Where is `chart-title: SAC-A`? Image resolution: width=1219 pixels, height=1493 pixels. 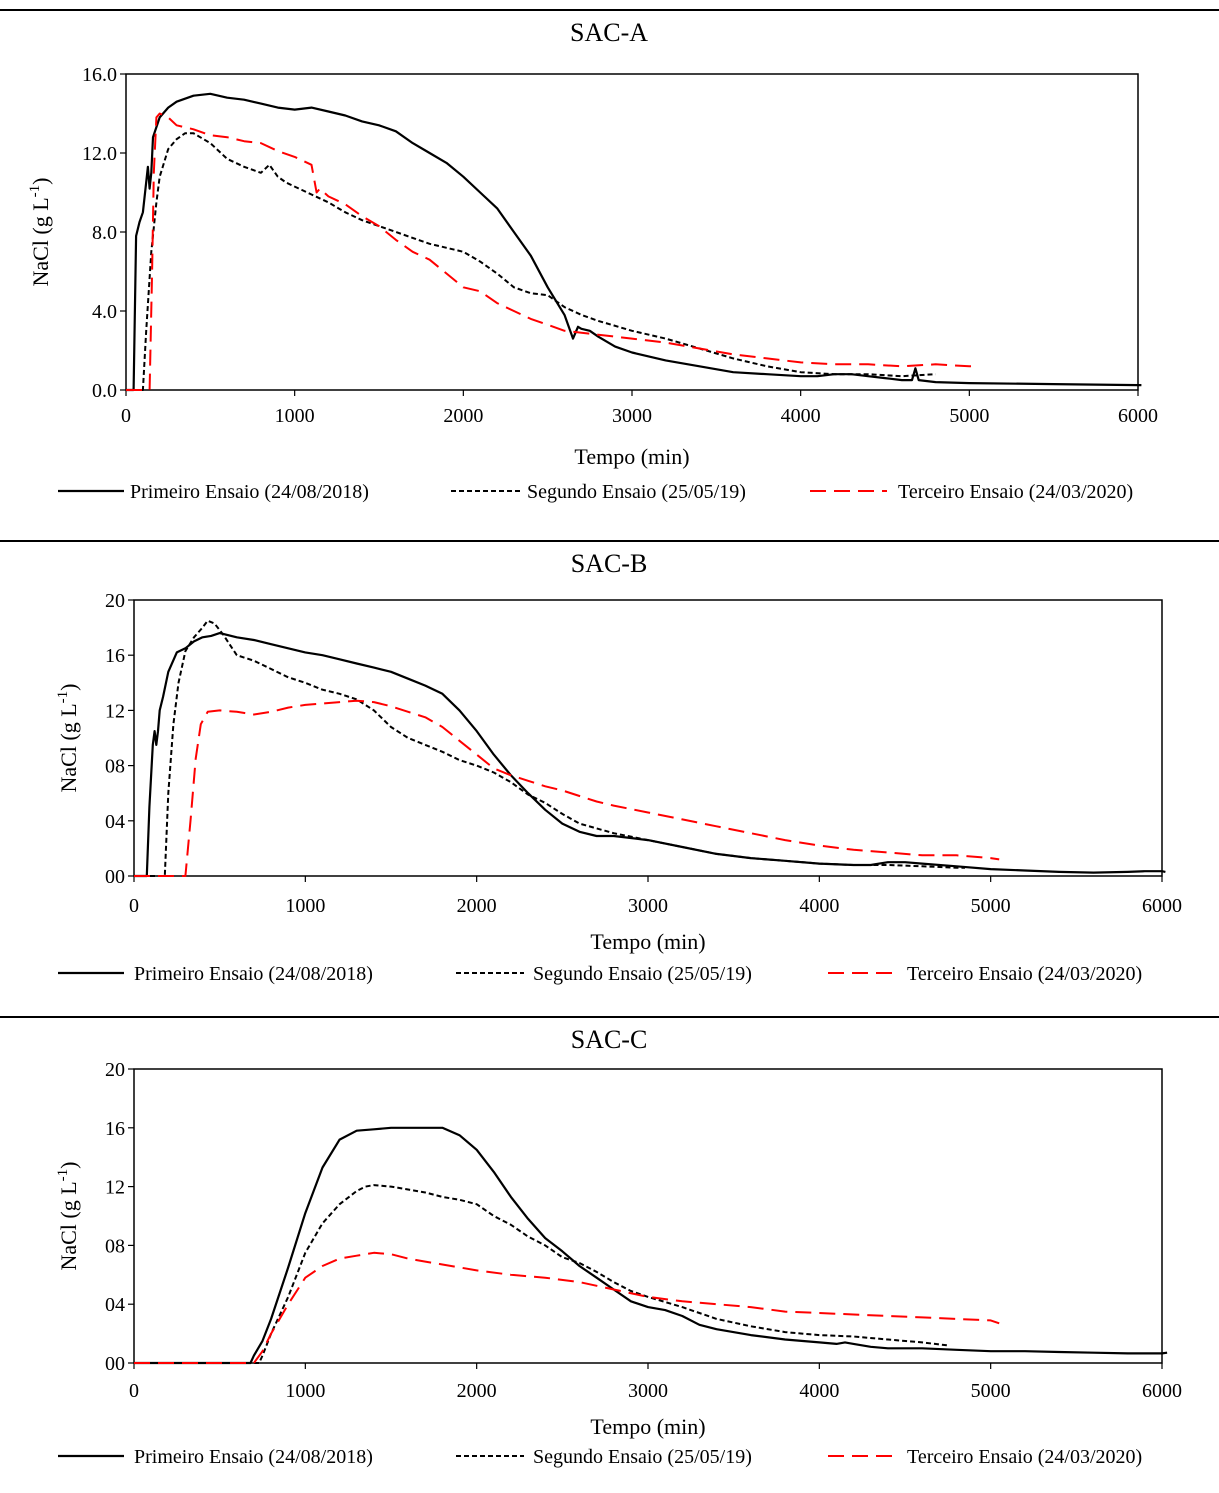
chart-title: SAC-A is located at coordinates (609, 32).